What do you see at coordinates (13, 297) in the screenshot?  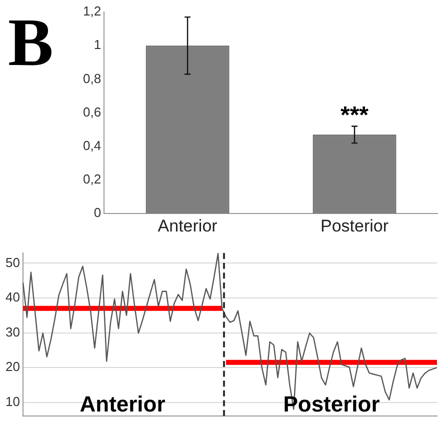 I see `y-tick-label: 40` at bounding box center [13, 297].